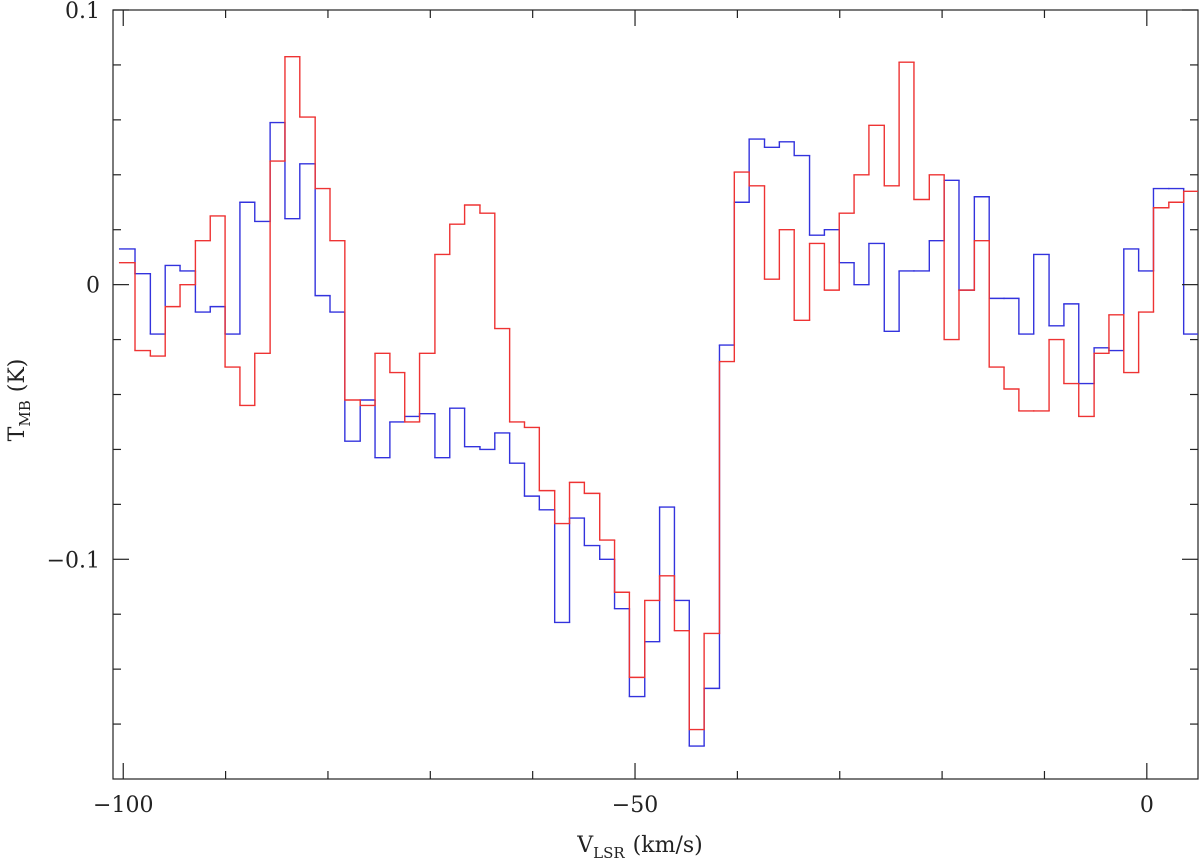 The width and height of the screenshot is (1200, 863). What do you see at coordinates (17, 433) in the screenshot?
I see `y-label-main: T` at bounding box center [17, 433].